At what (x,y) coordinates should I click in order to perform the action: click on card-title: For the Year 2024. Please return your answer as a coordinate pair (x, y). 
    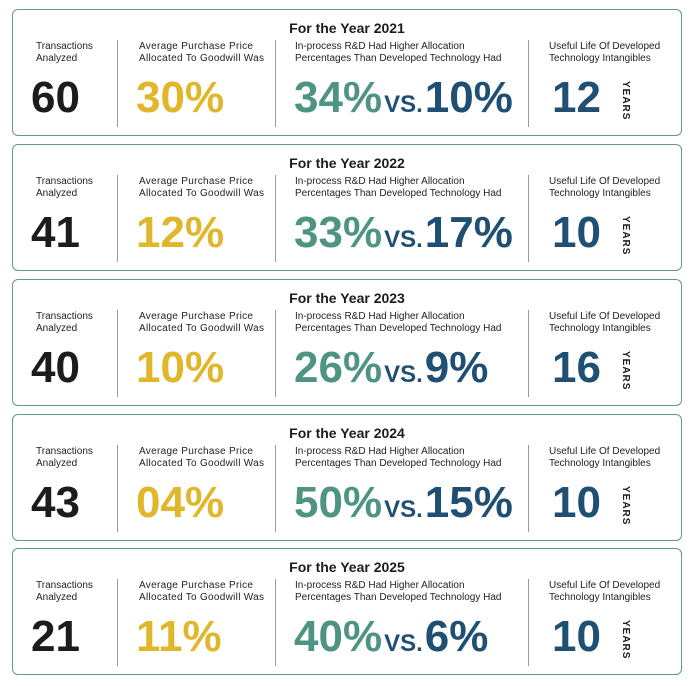
    Looking at the image, I should click on (347, 433).